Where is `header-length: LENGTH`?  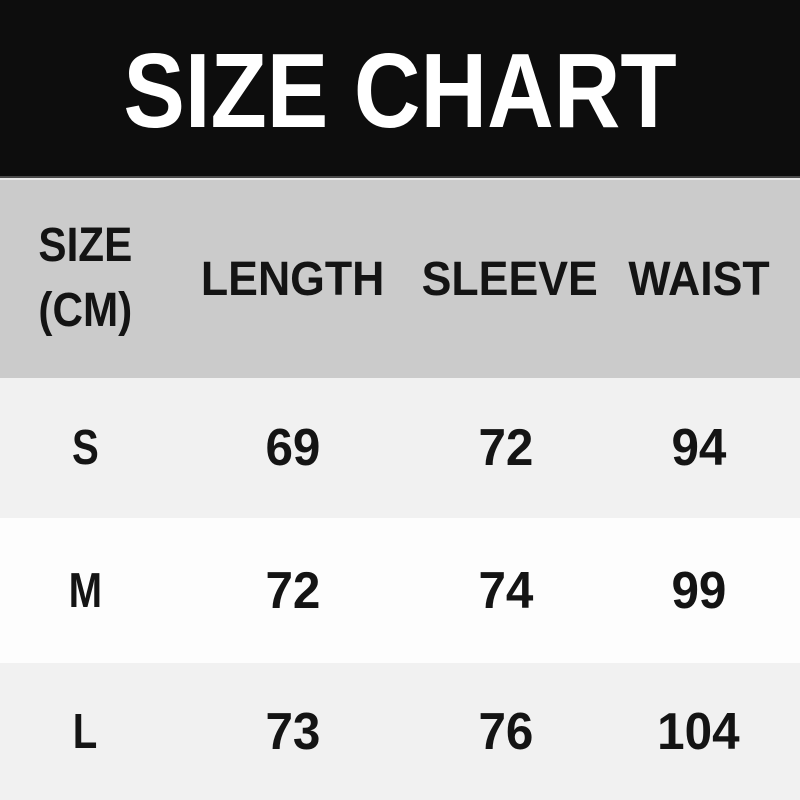 header-length: LENGTH is located at coordinates (292, 279).